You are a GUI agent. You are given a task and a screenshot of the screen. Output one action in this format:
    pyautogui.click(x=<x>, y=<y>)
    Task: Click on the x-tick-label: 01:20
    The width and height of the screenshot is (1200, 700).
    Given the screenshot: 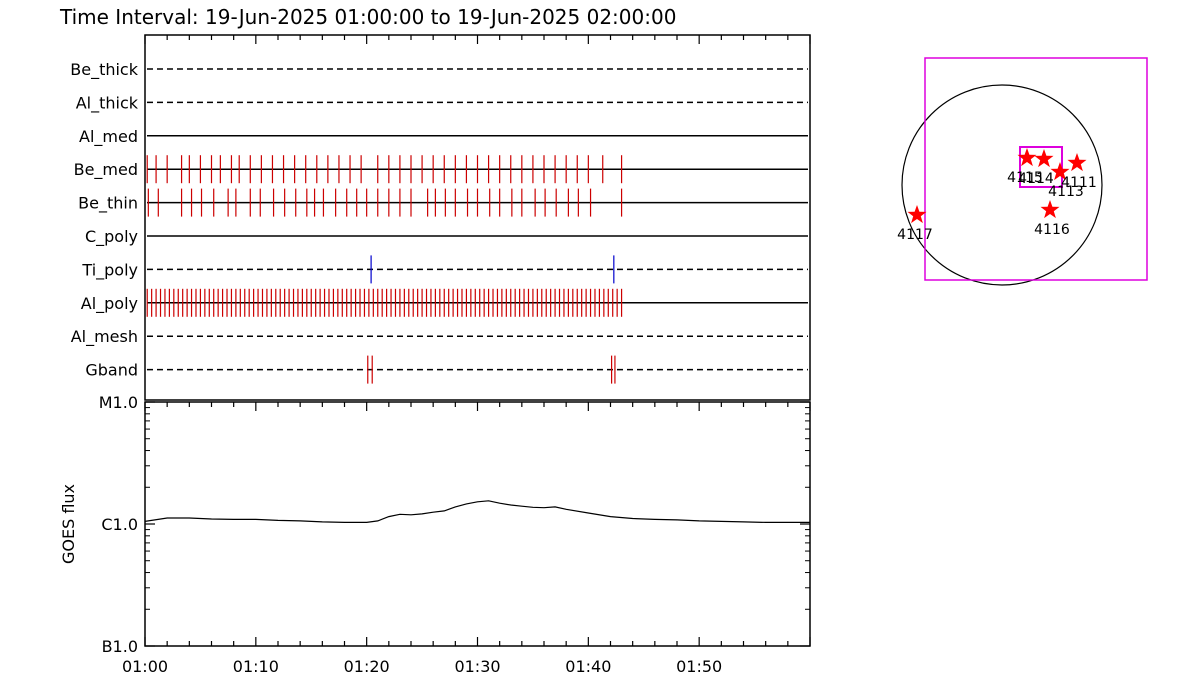 What is the action you would take?
    pyautogui.click(x=367, y=666)
    